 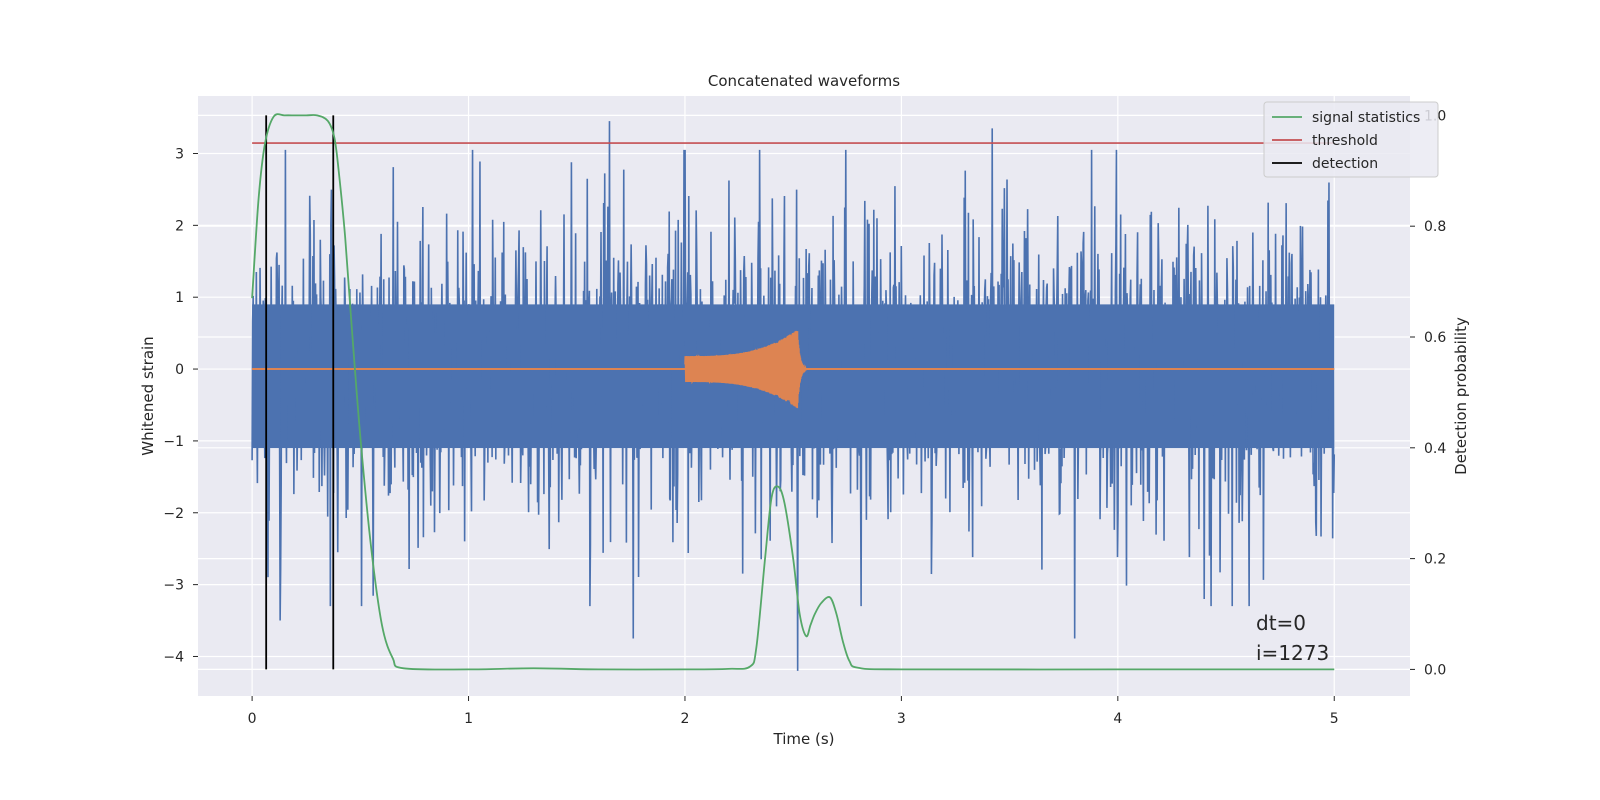 What do you see at coordinates (1281, 623) in the screenshot?
I see `annotation-dt: dt=0` at bounding box center [1281, 623].